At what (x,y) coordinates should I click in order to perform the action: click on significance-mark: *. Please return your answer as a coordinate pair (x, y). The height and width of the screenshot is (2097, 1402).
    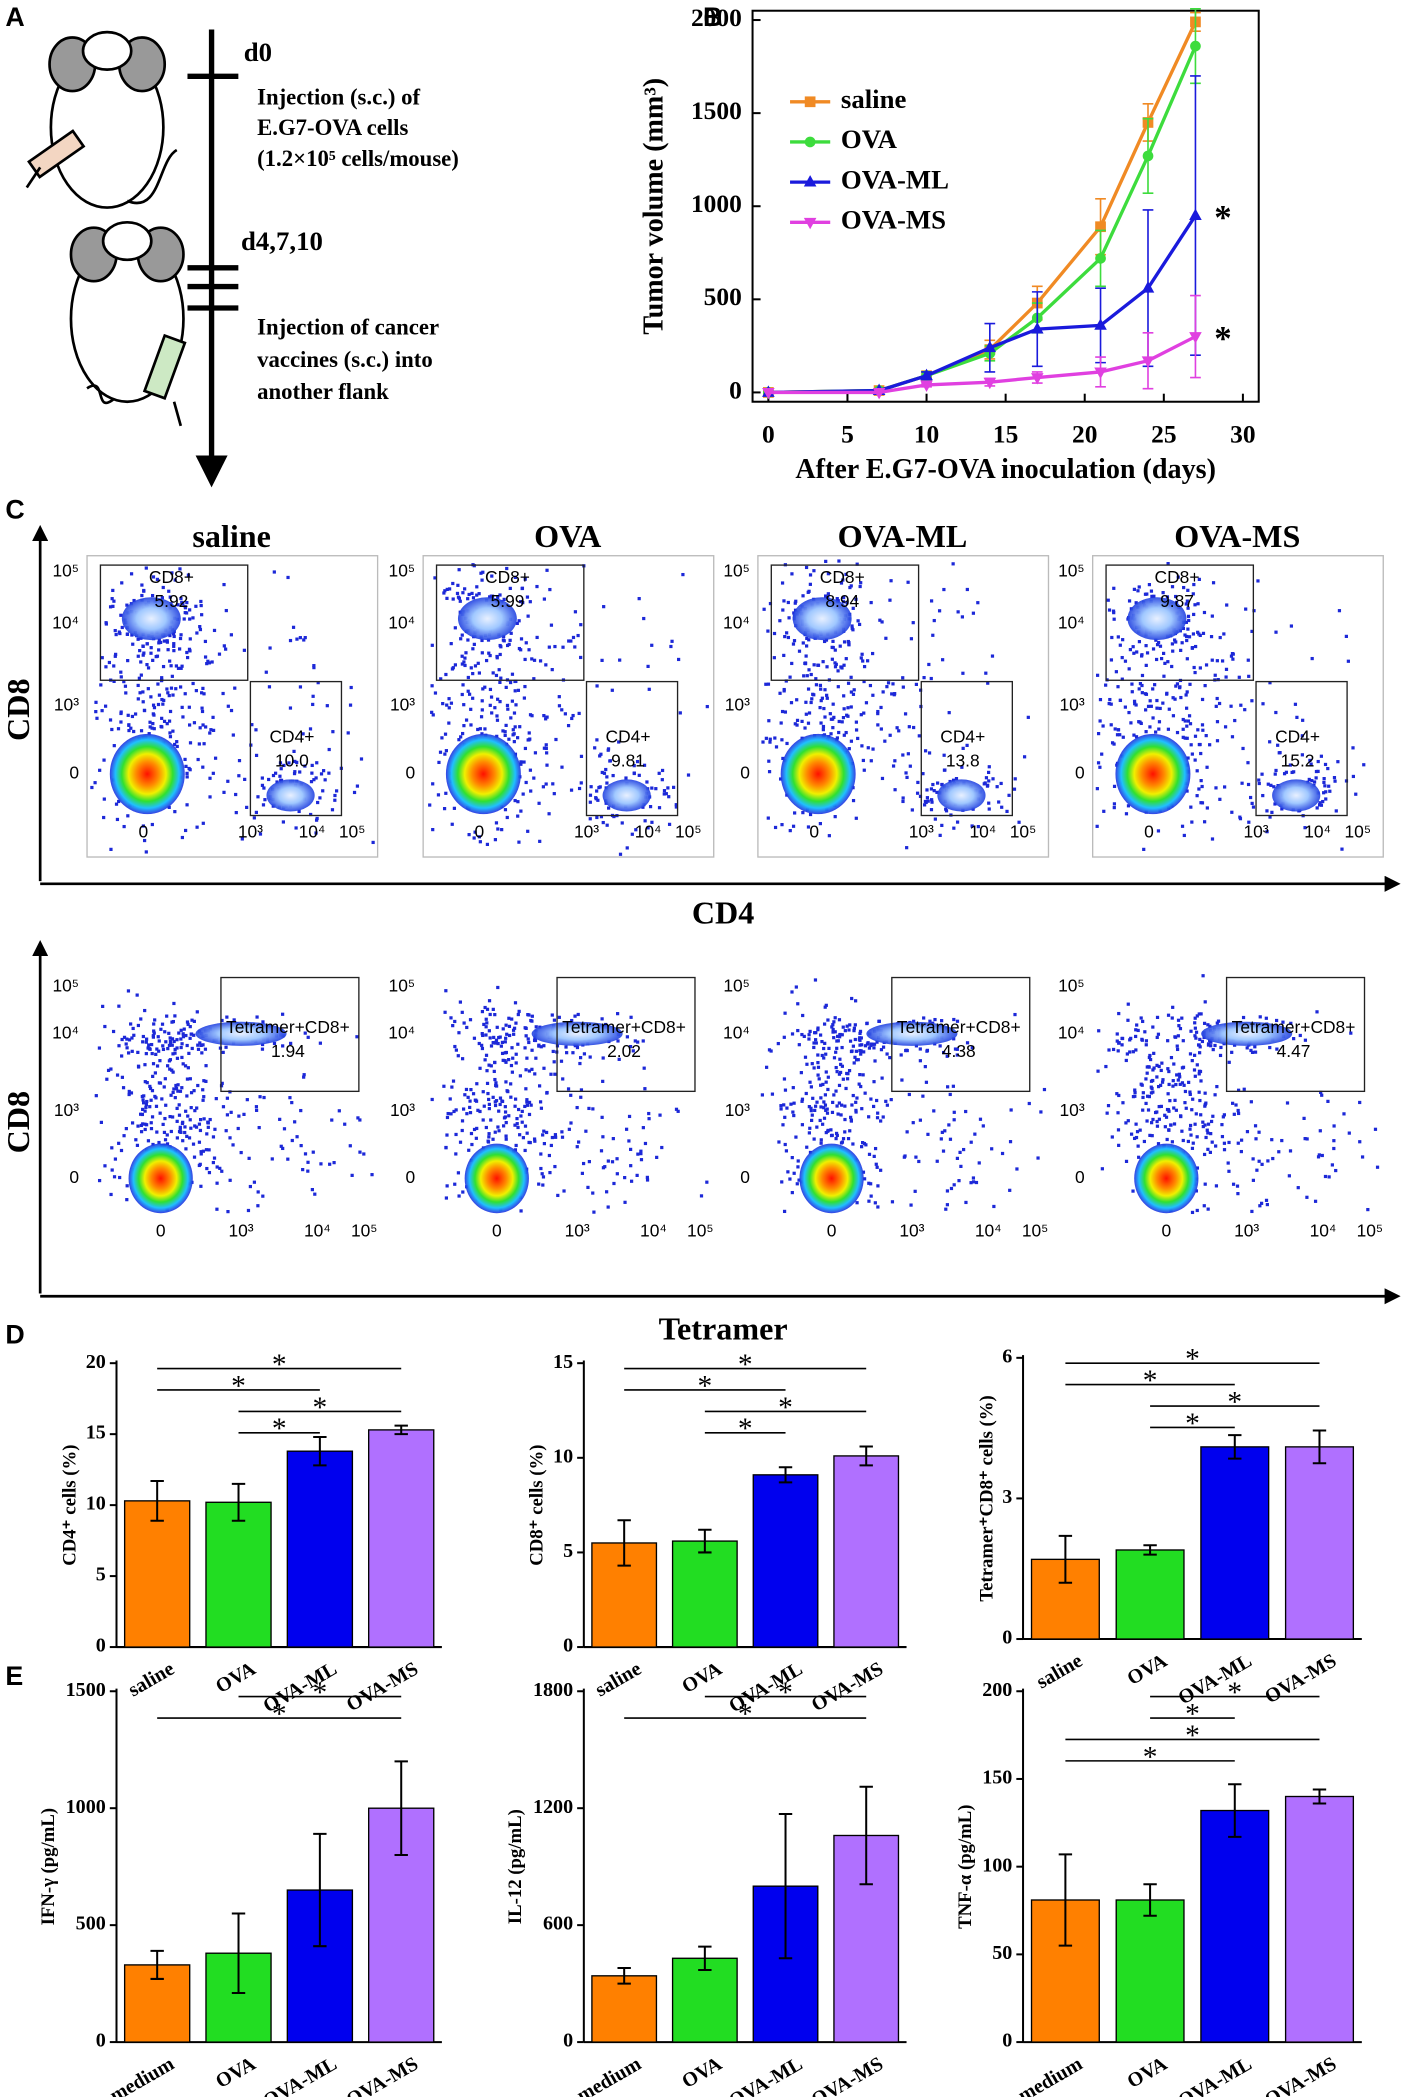
    Looking at the image, I should click on (704, 1386).